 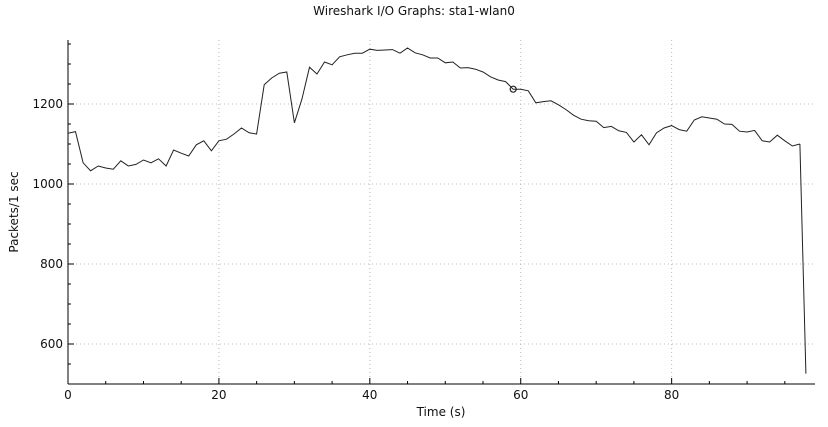 What do you see at coordinates (47, 184) in the screenshot?
I see `y-tick-label: 1000` at bounding box center [47, 184].